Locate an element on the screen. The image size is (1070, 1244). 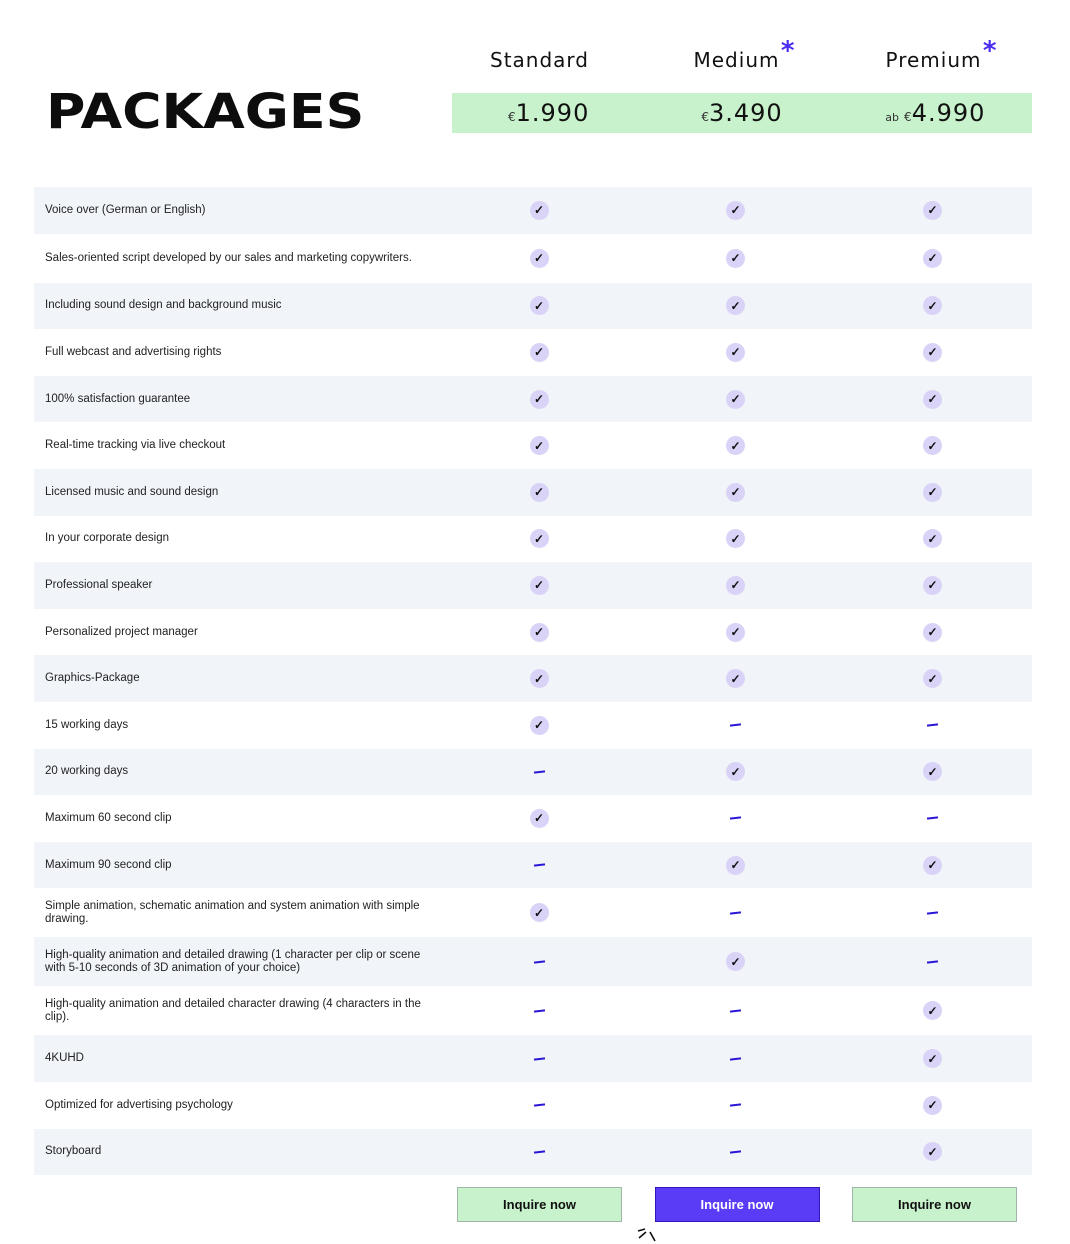
cta-buttons: Inquire now Inquire now Inquire now is located at coordinates (737, 1204).